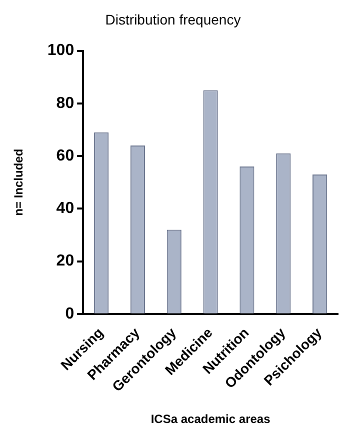 The width and height of the screenshot is (360, 439). Describe the element at coordinates (60, 51) in the screenshot. I see `y-tick-label: 100` at that location.